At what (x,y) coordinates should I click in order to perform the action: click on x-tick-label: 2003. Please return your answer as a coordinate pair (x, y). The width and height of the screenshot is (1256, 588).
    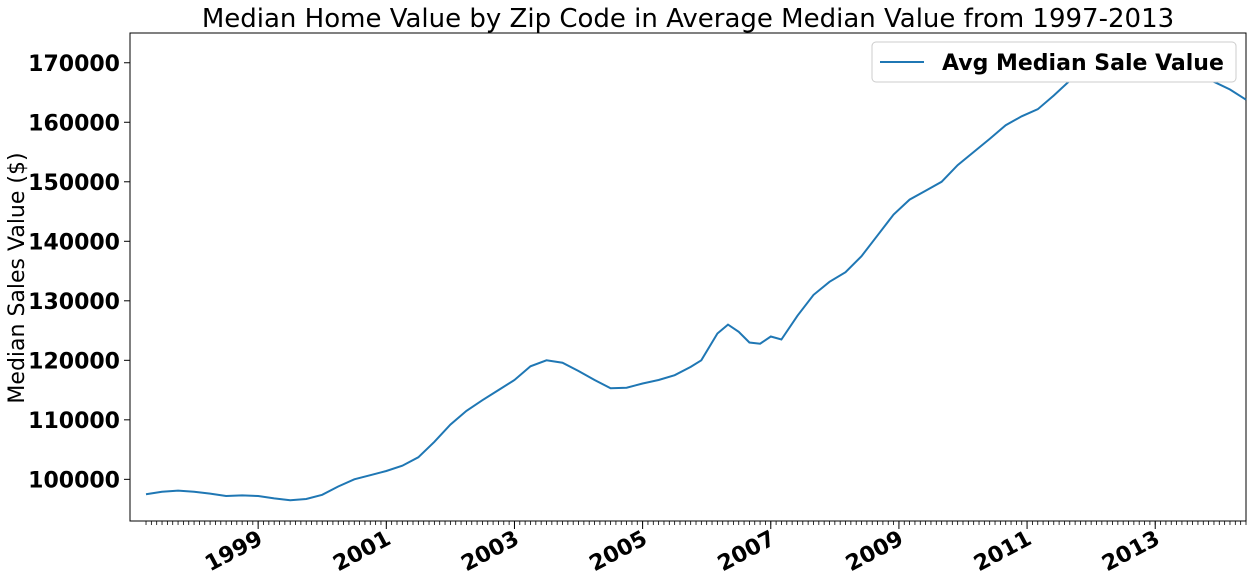
    Looking at the image, I should click on (490, 551).